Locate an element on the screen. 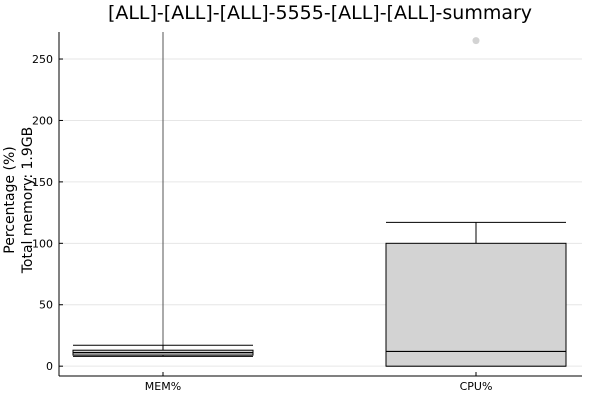  y-tick-label-250: 250 is located at coordinates (42, 59).